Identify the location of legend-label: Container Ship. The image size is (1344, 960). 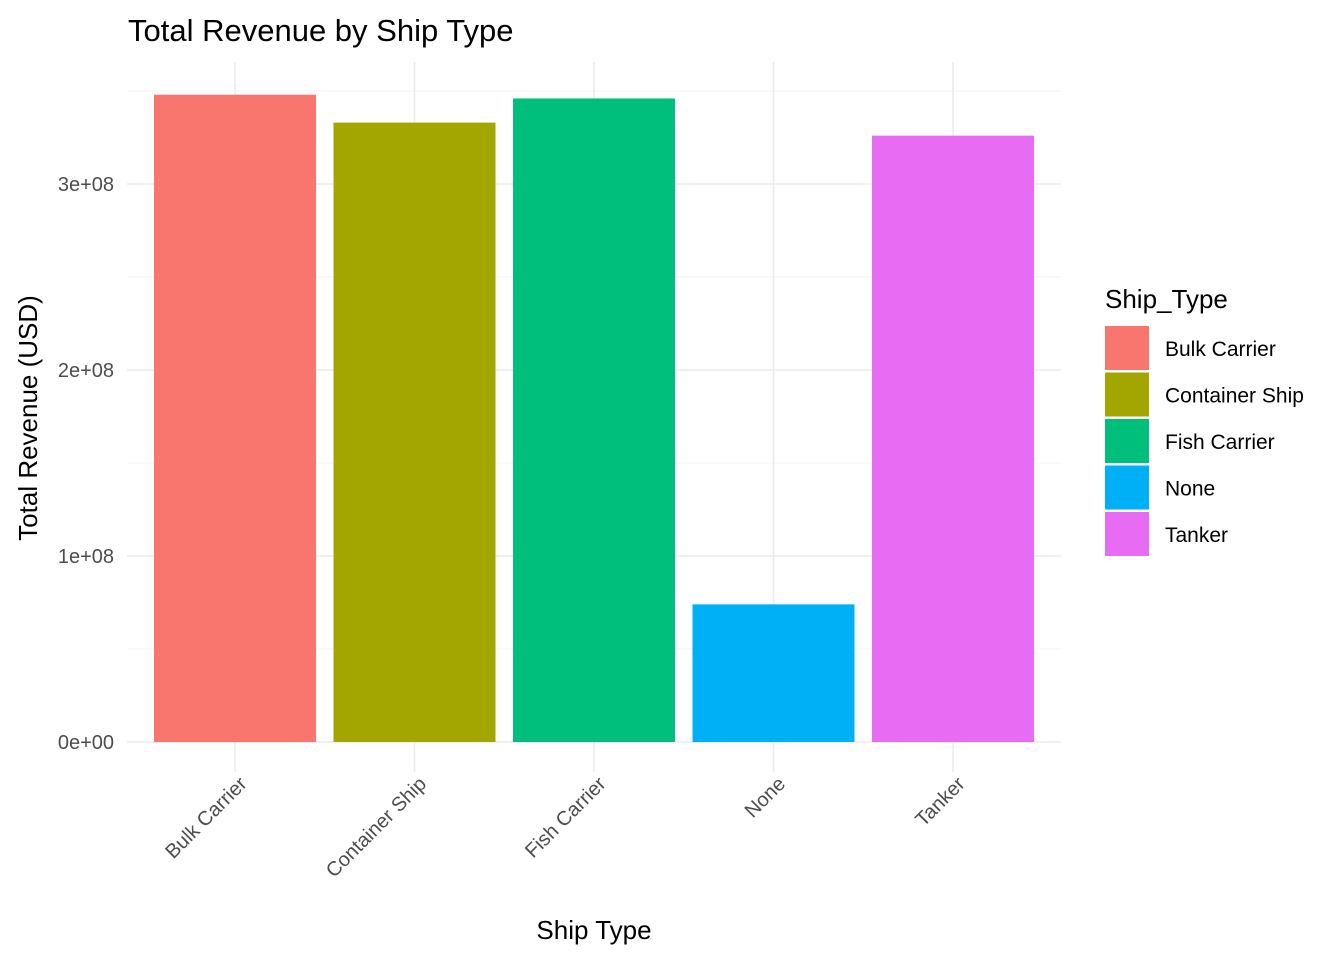
(1234, 396).